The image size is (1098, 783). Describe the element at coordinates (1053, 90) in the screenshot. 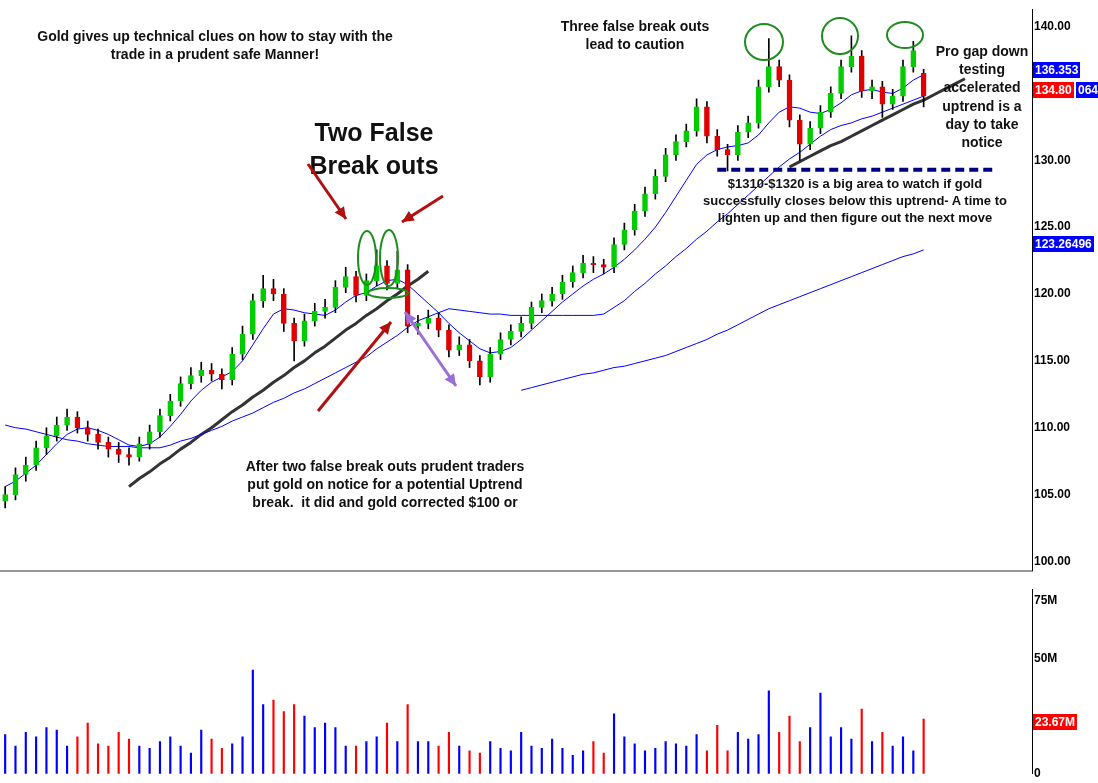

I see `text: 134.80` at that location.